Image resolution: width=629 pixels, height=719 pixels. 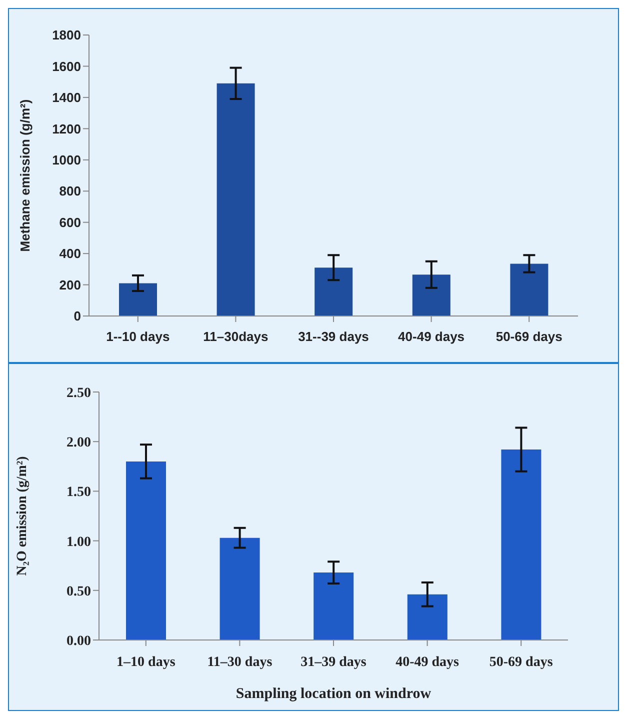 I want to click on y-tick-label: 600, so click(x=70, y=222).